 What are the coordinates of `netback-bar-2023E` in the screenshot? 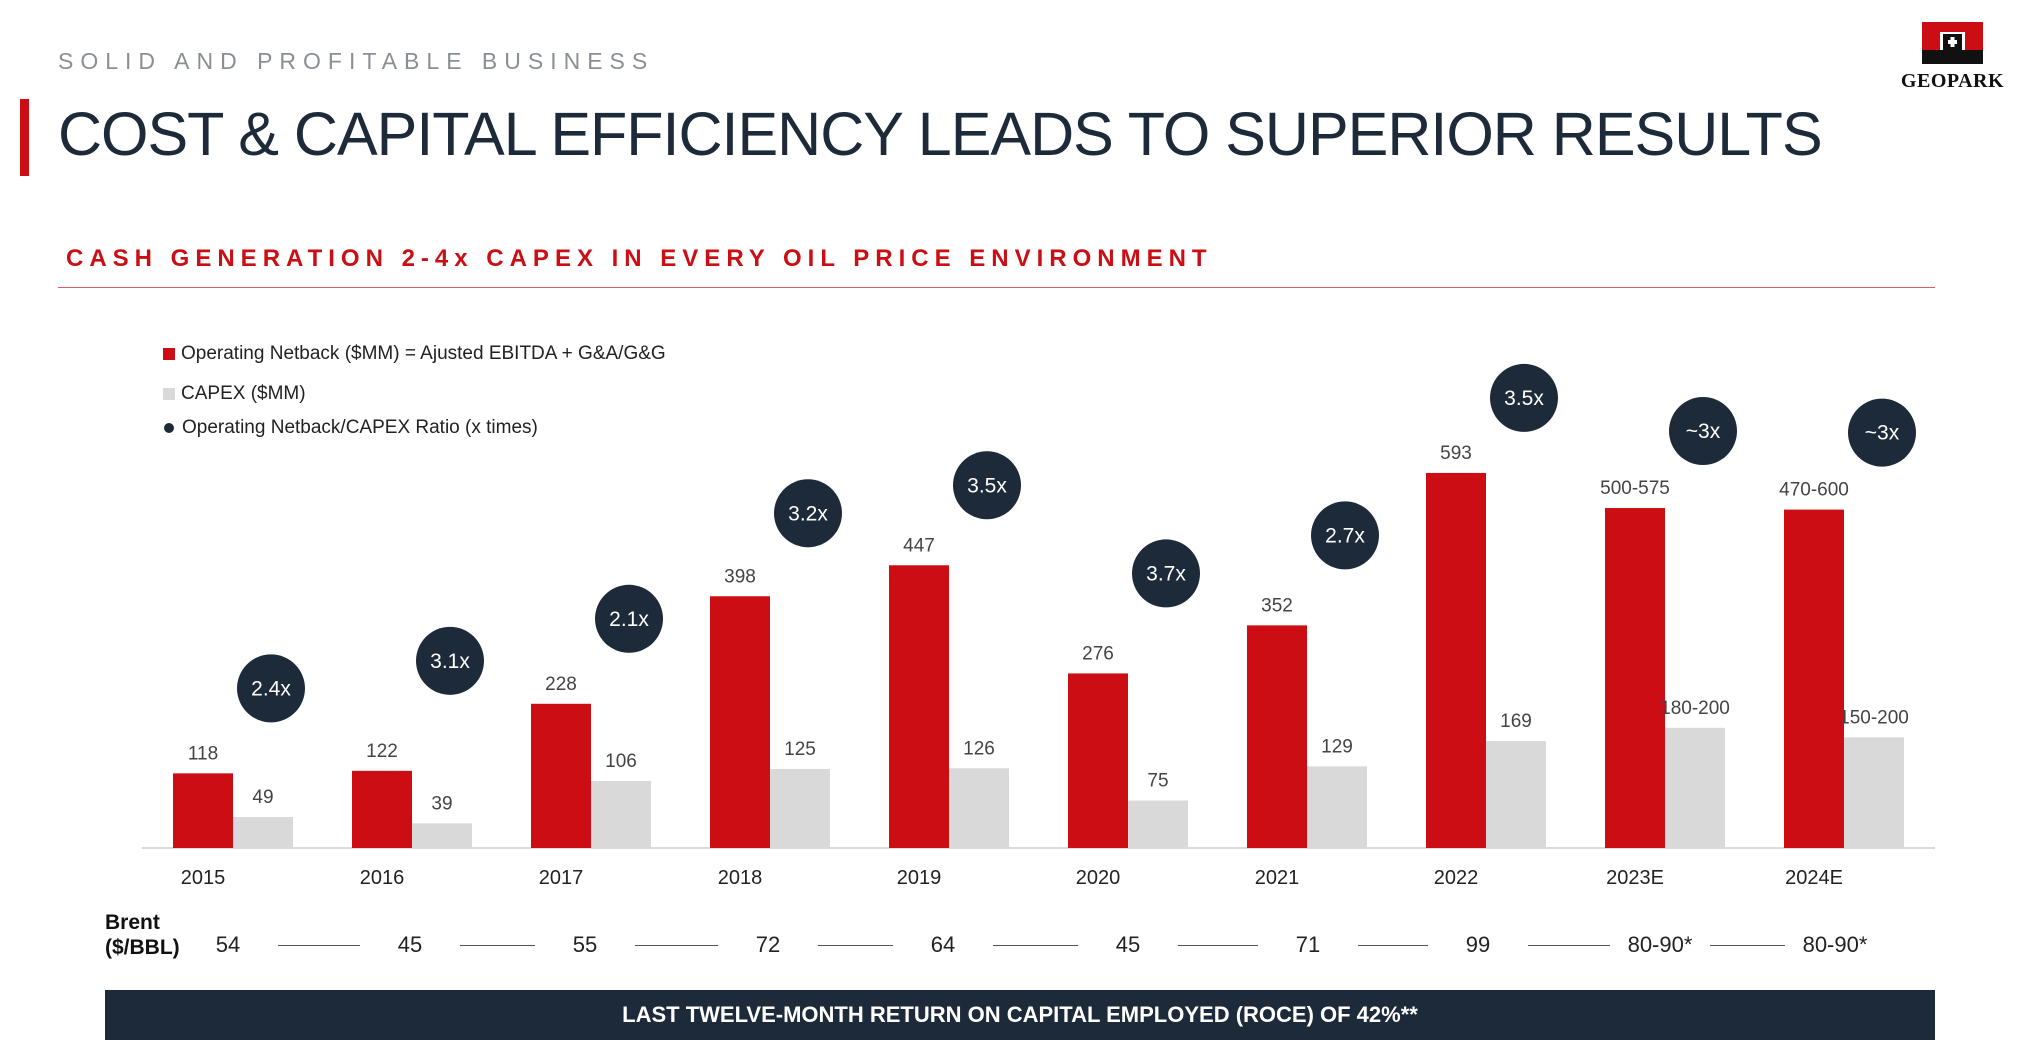 It's located at (1635, 678).